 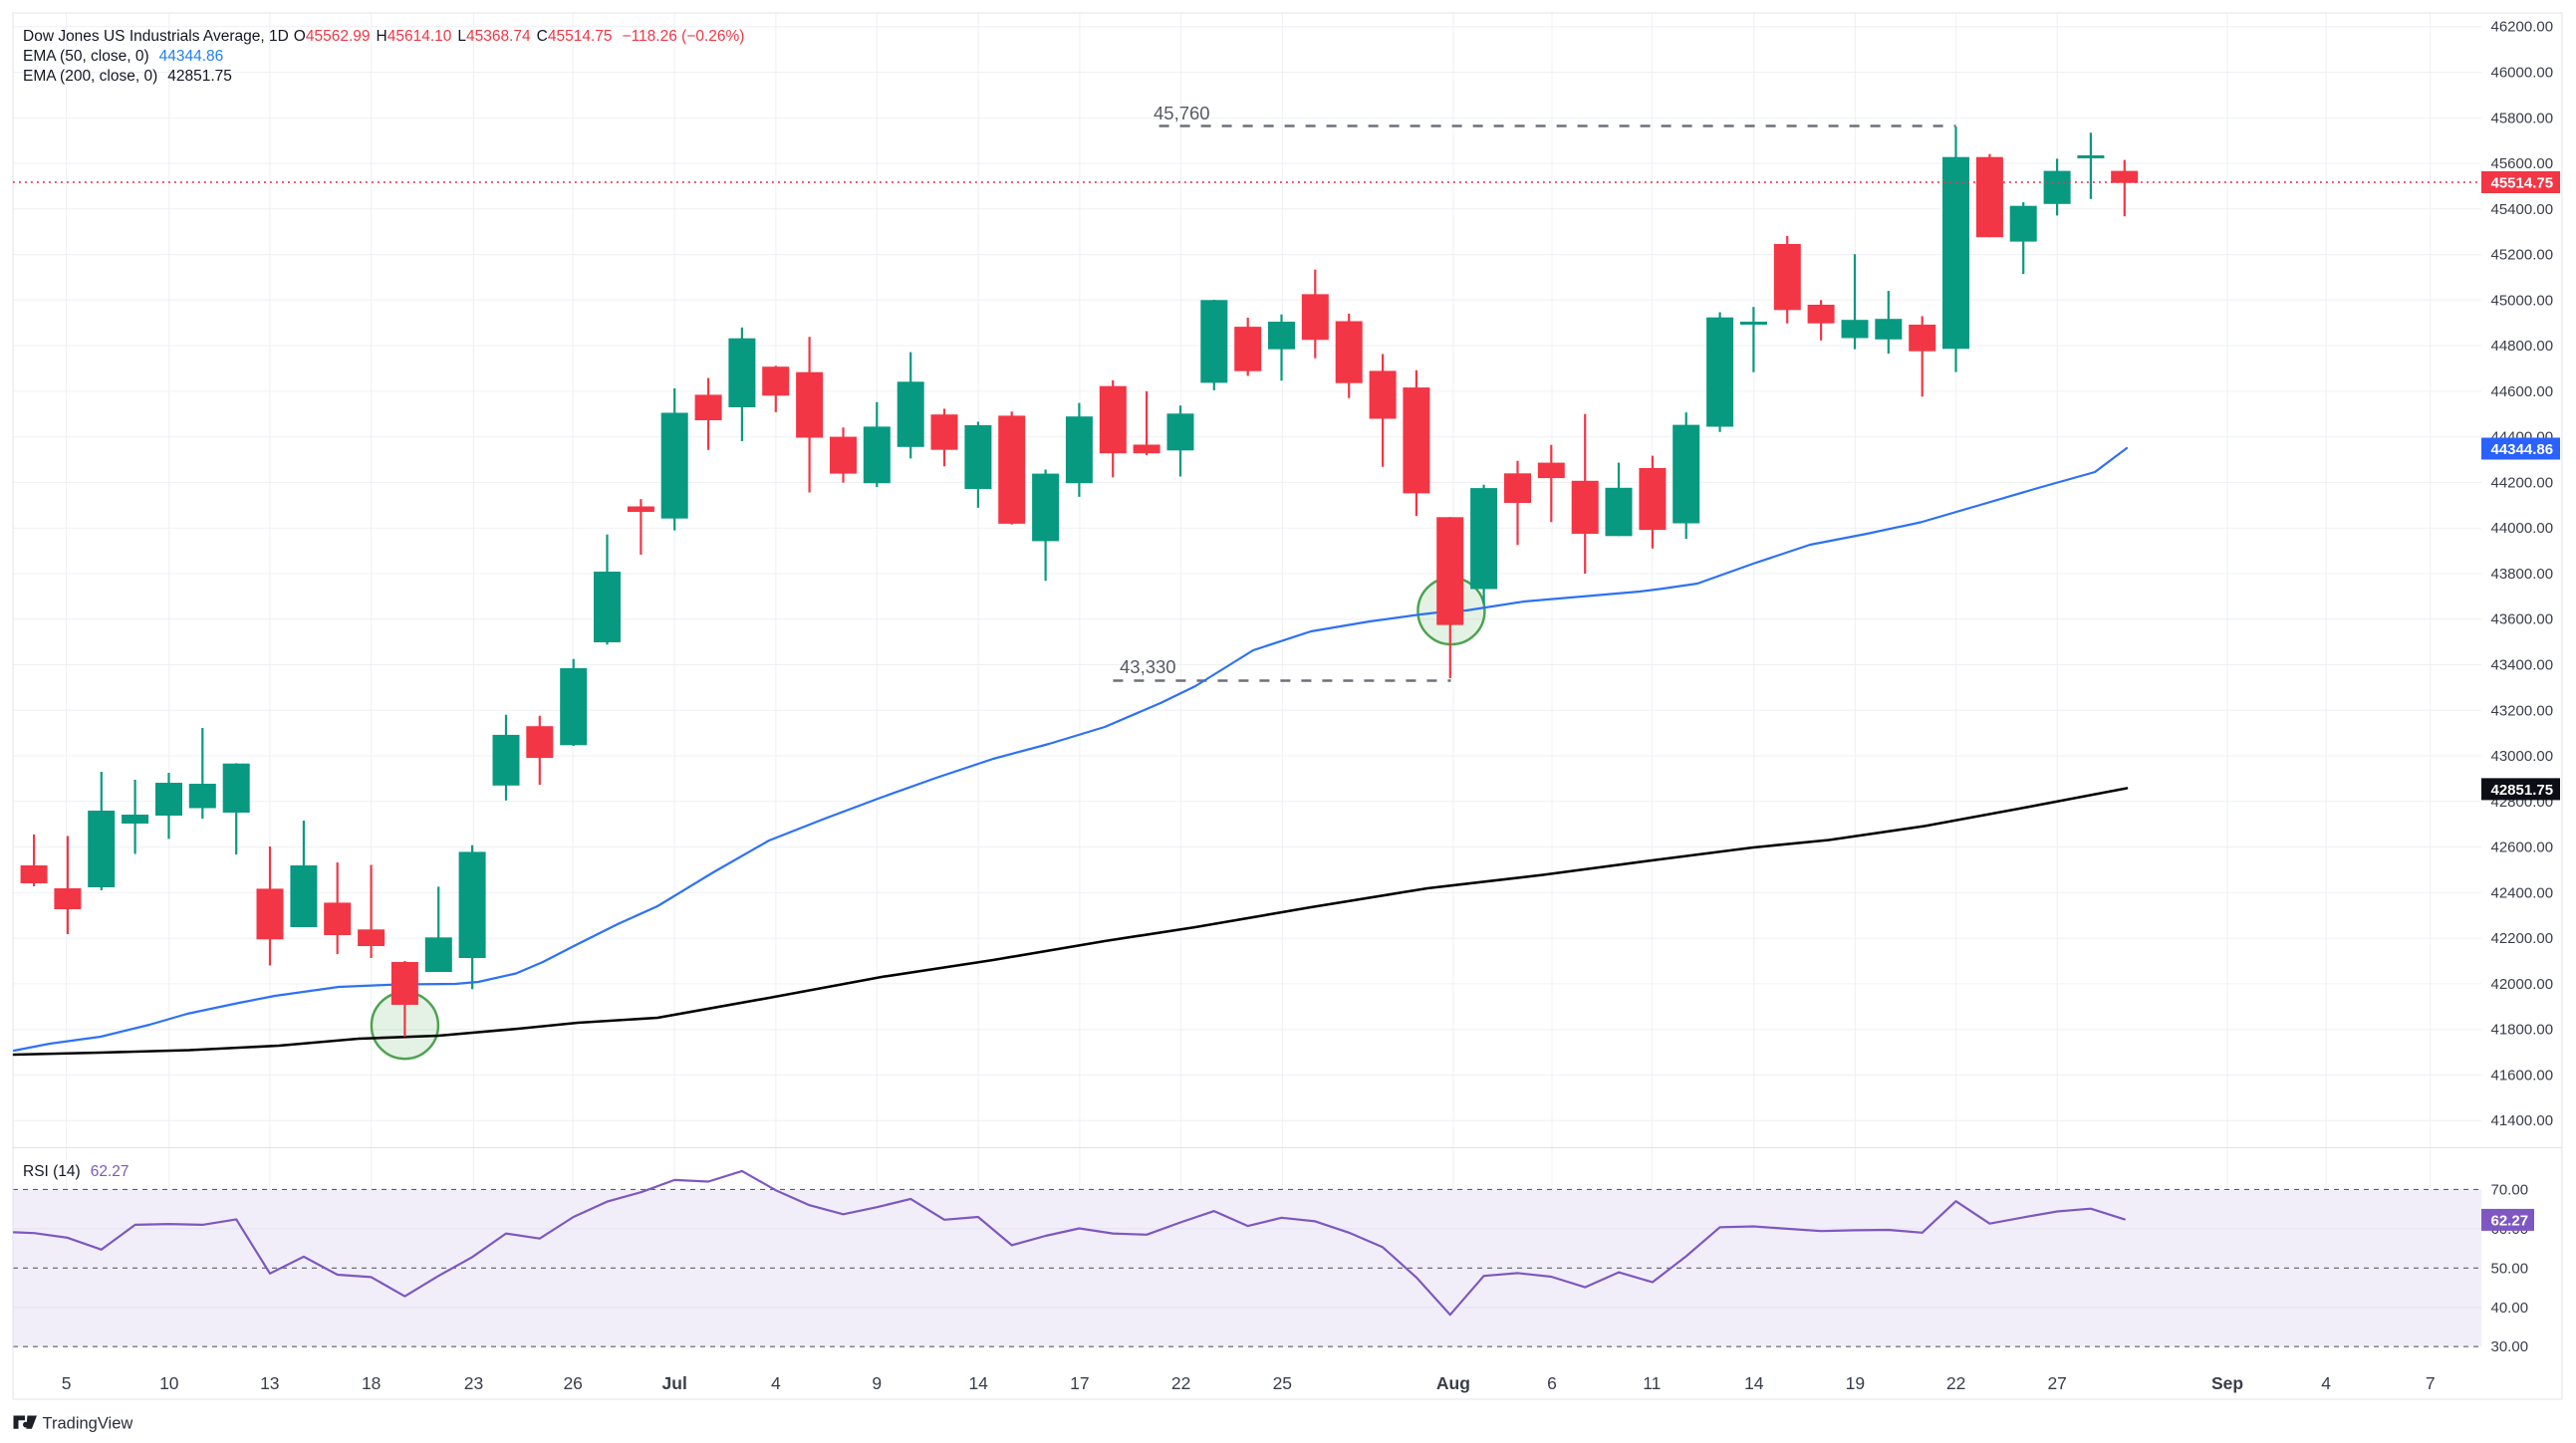 What do you see at coordinates (2522, 27) in the screenshot?
I see `svg-text: 46200.00` at bounding box center [2522, 27].